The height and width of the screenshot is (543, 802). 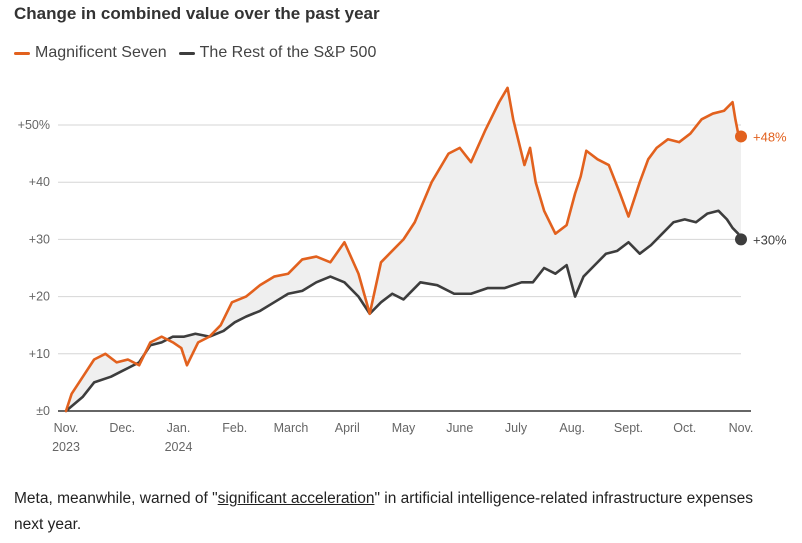 I want to click on legend-item-rest-of-sp500: The Rest of the S&P 500, so click(x=277, y=53).